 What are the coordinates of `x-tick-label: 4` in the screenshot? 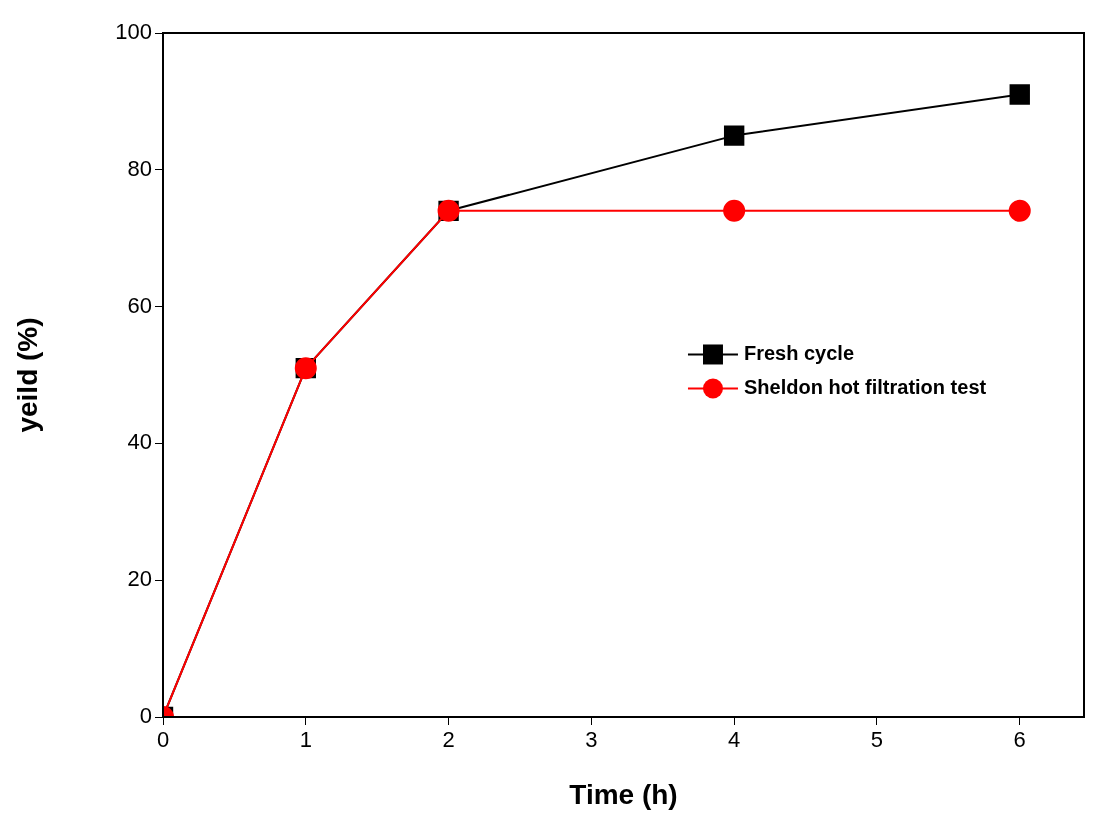 It's located at (734, 740).